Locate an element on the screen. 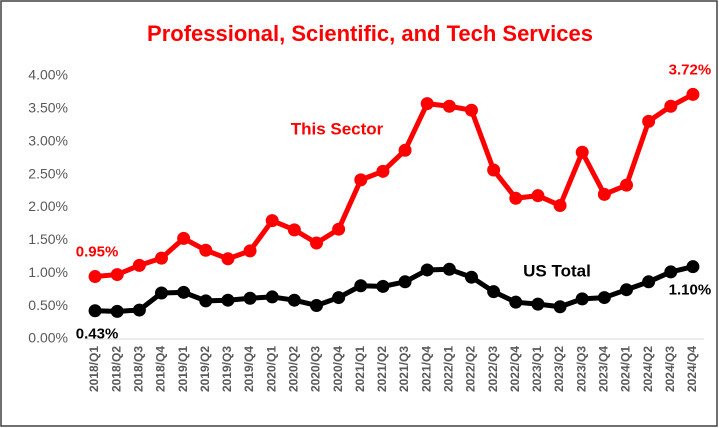  x-tick-label: 2018/Q1 is located at coordinates (94, 369).